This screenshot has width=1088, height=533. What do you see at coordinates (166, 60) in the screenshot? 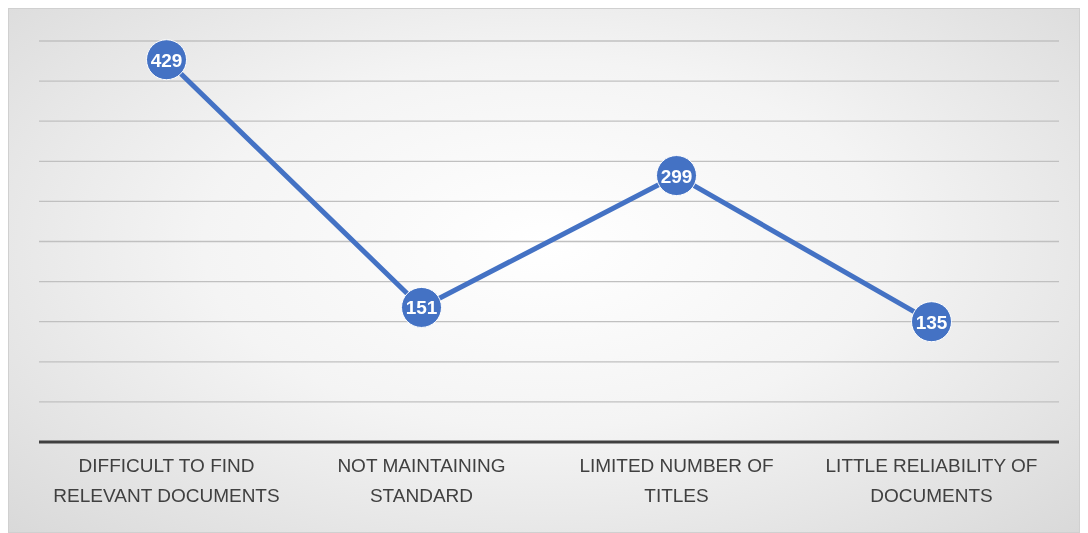
I see `data-label: 429` at bounding box center [166, 60].